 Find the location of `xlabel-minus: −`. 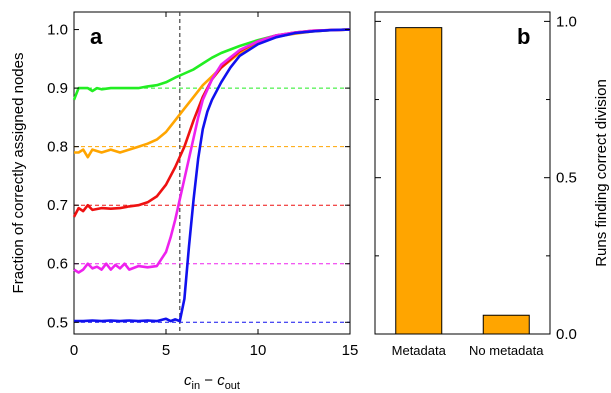

xlabel-minus: − is located at coordinates (208, 380).